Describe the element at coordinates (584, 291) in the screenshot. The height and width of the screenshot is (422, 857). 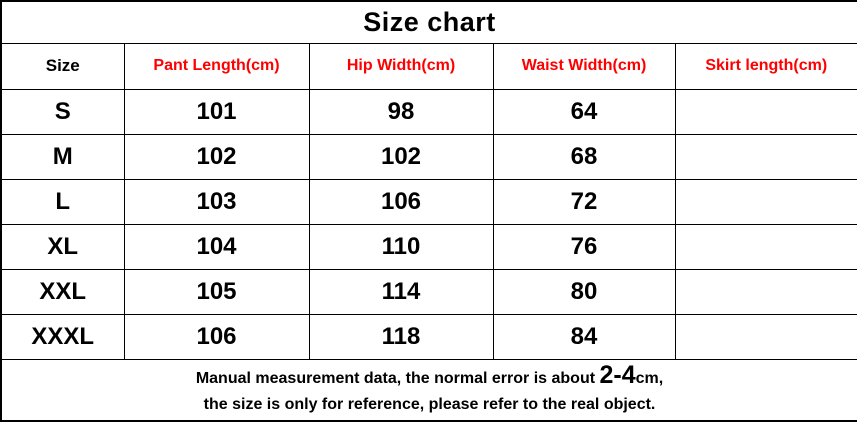
I see `waist-width-cell: 80` at that location.